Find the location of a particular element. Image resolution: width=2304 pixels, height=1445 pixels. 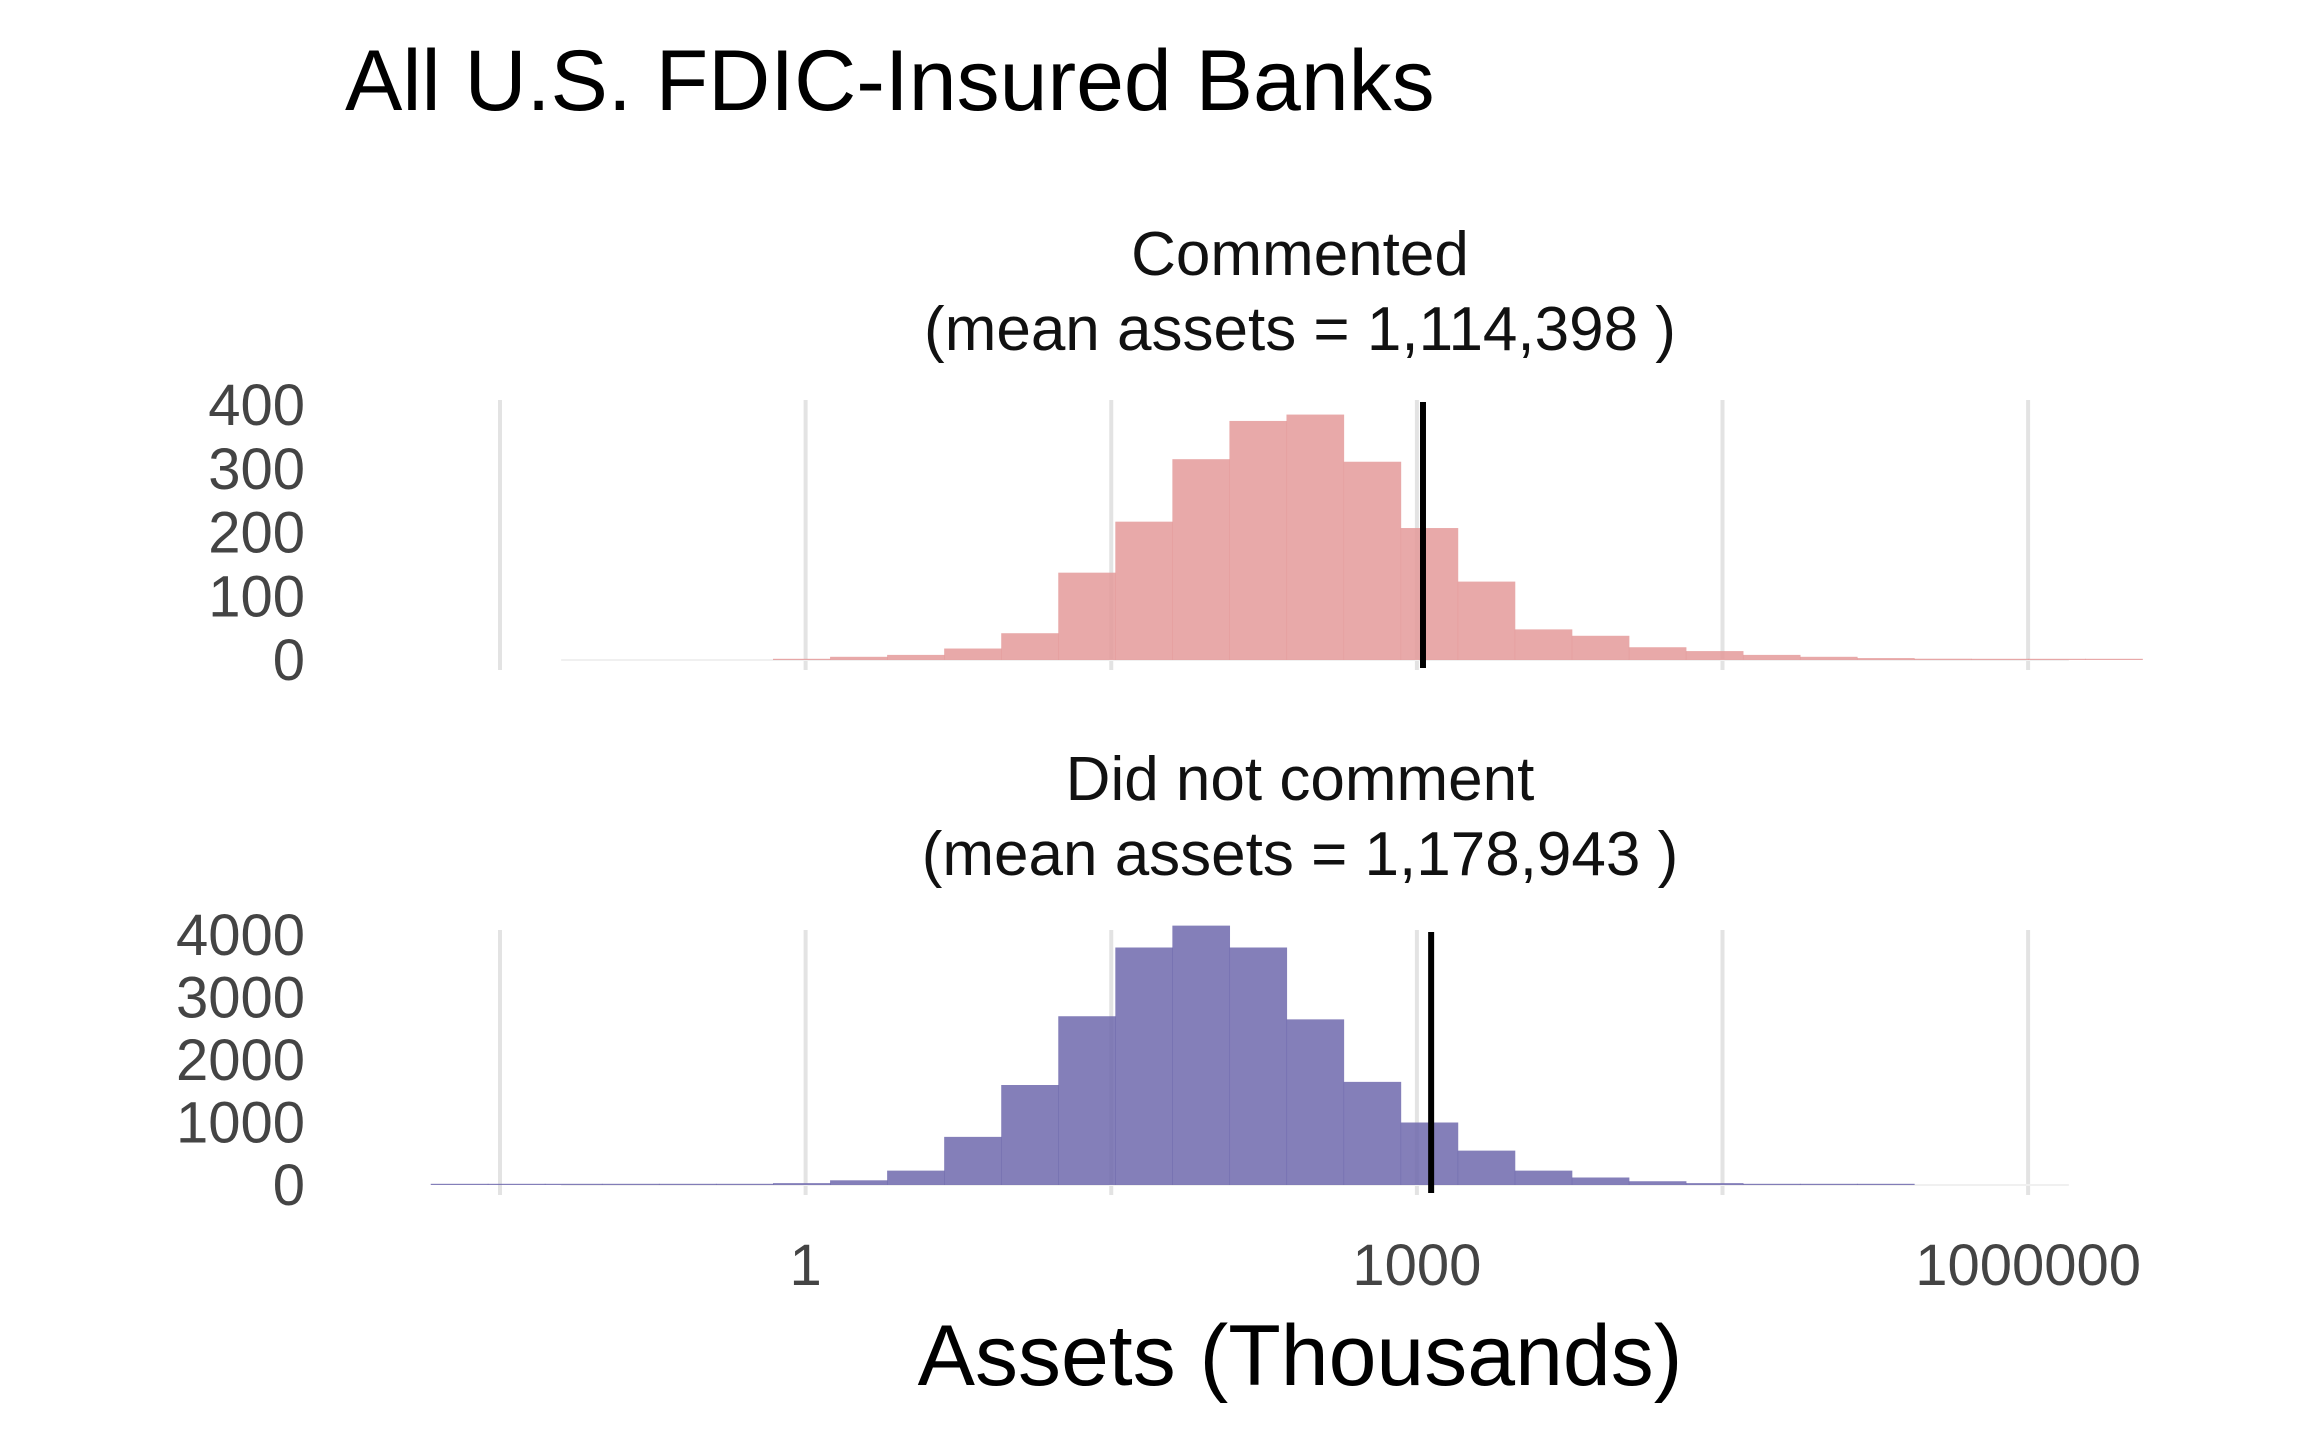

y-tick-label: 3000 is located at coordinates (240, 998).